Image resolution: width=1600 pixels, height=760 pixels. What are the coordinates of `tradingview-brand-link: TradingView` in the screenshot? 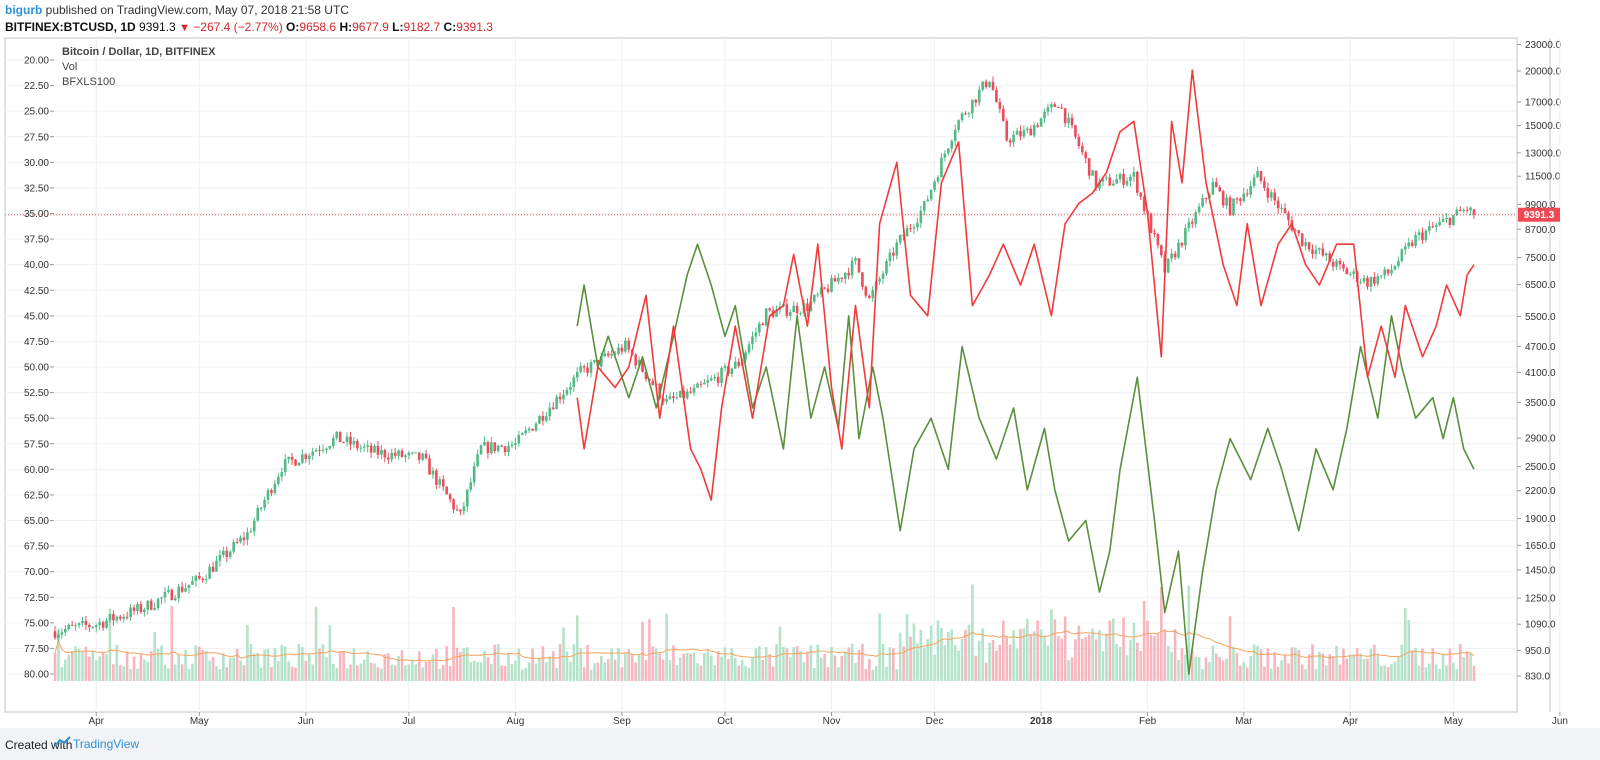 It's located at (106, 744).